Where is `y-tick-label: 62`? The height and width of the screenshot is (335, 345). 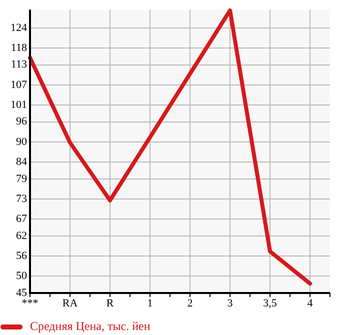
y-tick-label: 62 is located at coordinates (21, 236).